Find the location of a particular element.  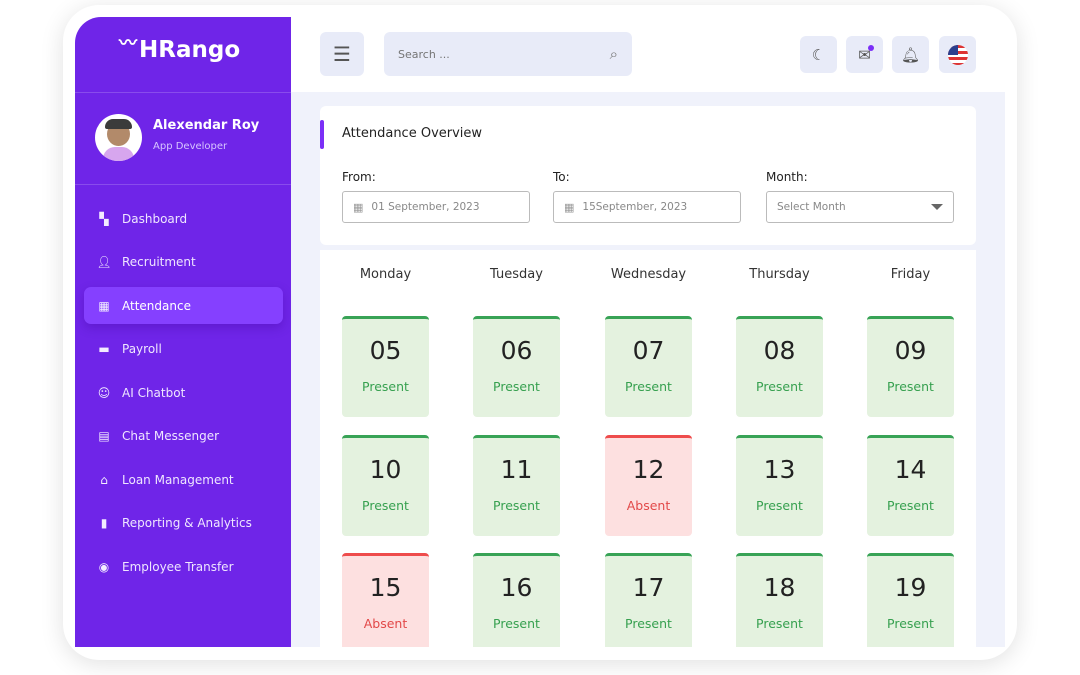

day-header: Thursday is located at coordinates (779, 274).